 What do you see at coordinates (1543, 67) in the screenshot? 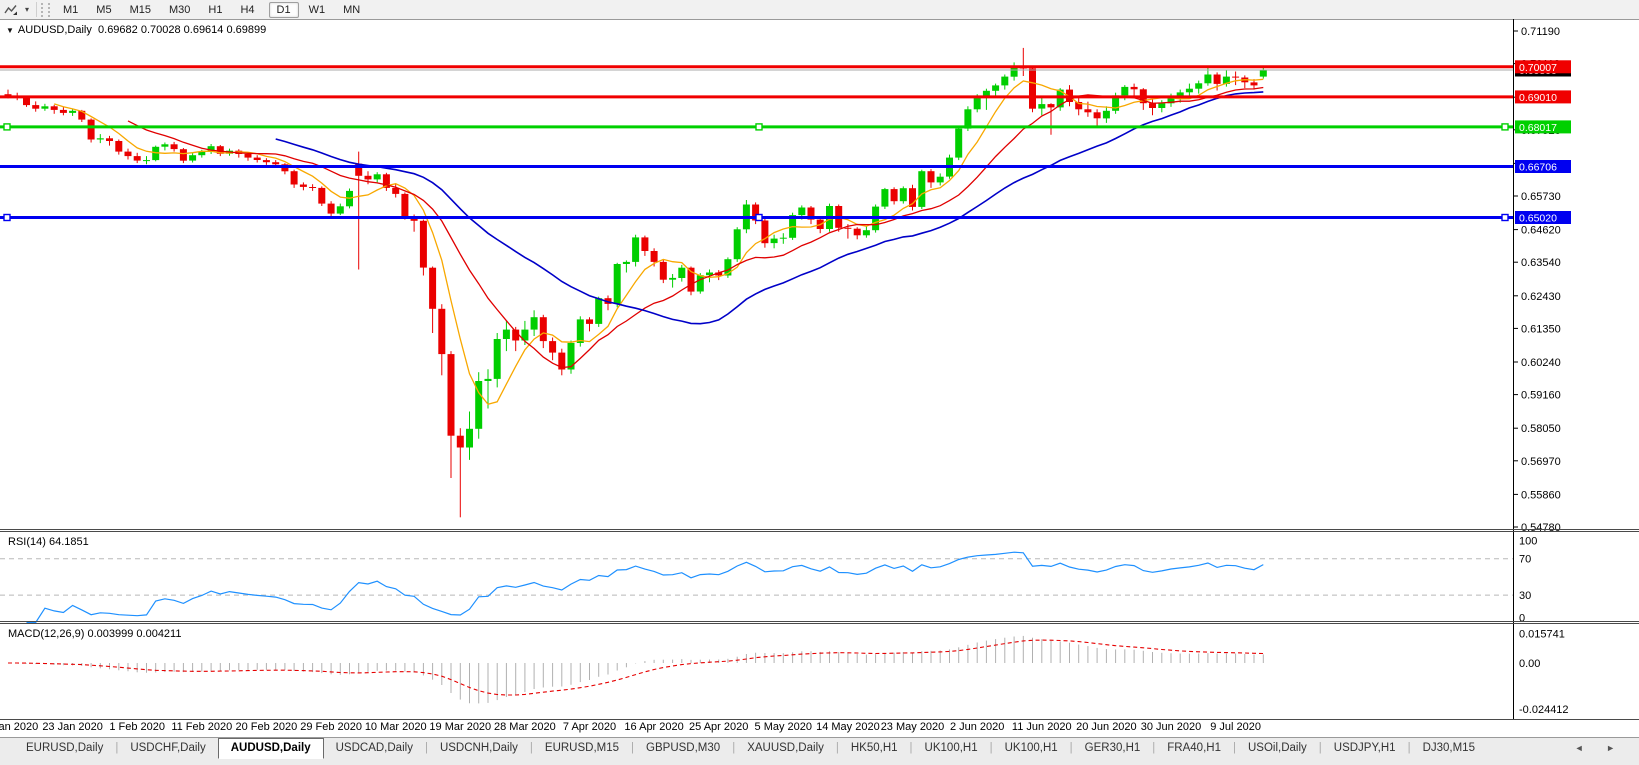
I see `price-line-label: 0.70007` at bounding box center [1543, 67].